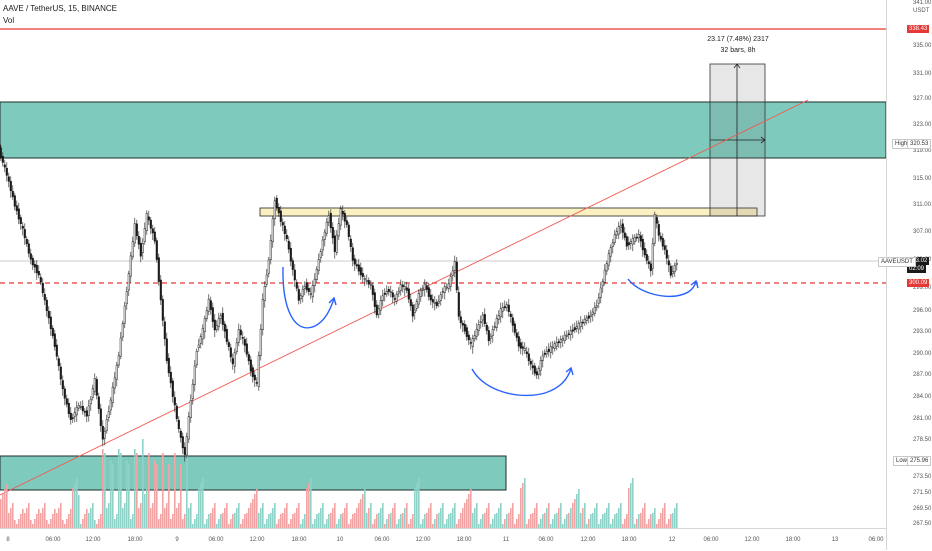 This screenshot has height=551, width=932. Describe the element at coordinates (902, 461) in the screenshot. I see `low-label: Low` at that location.